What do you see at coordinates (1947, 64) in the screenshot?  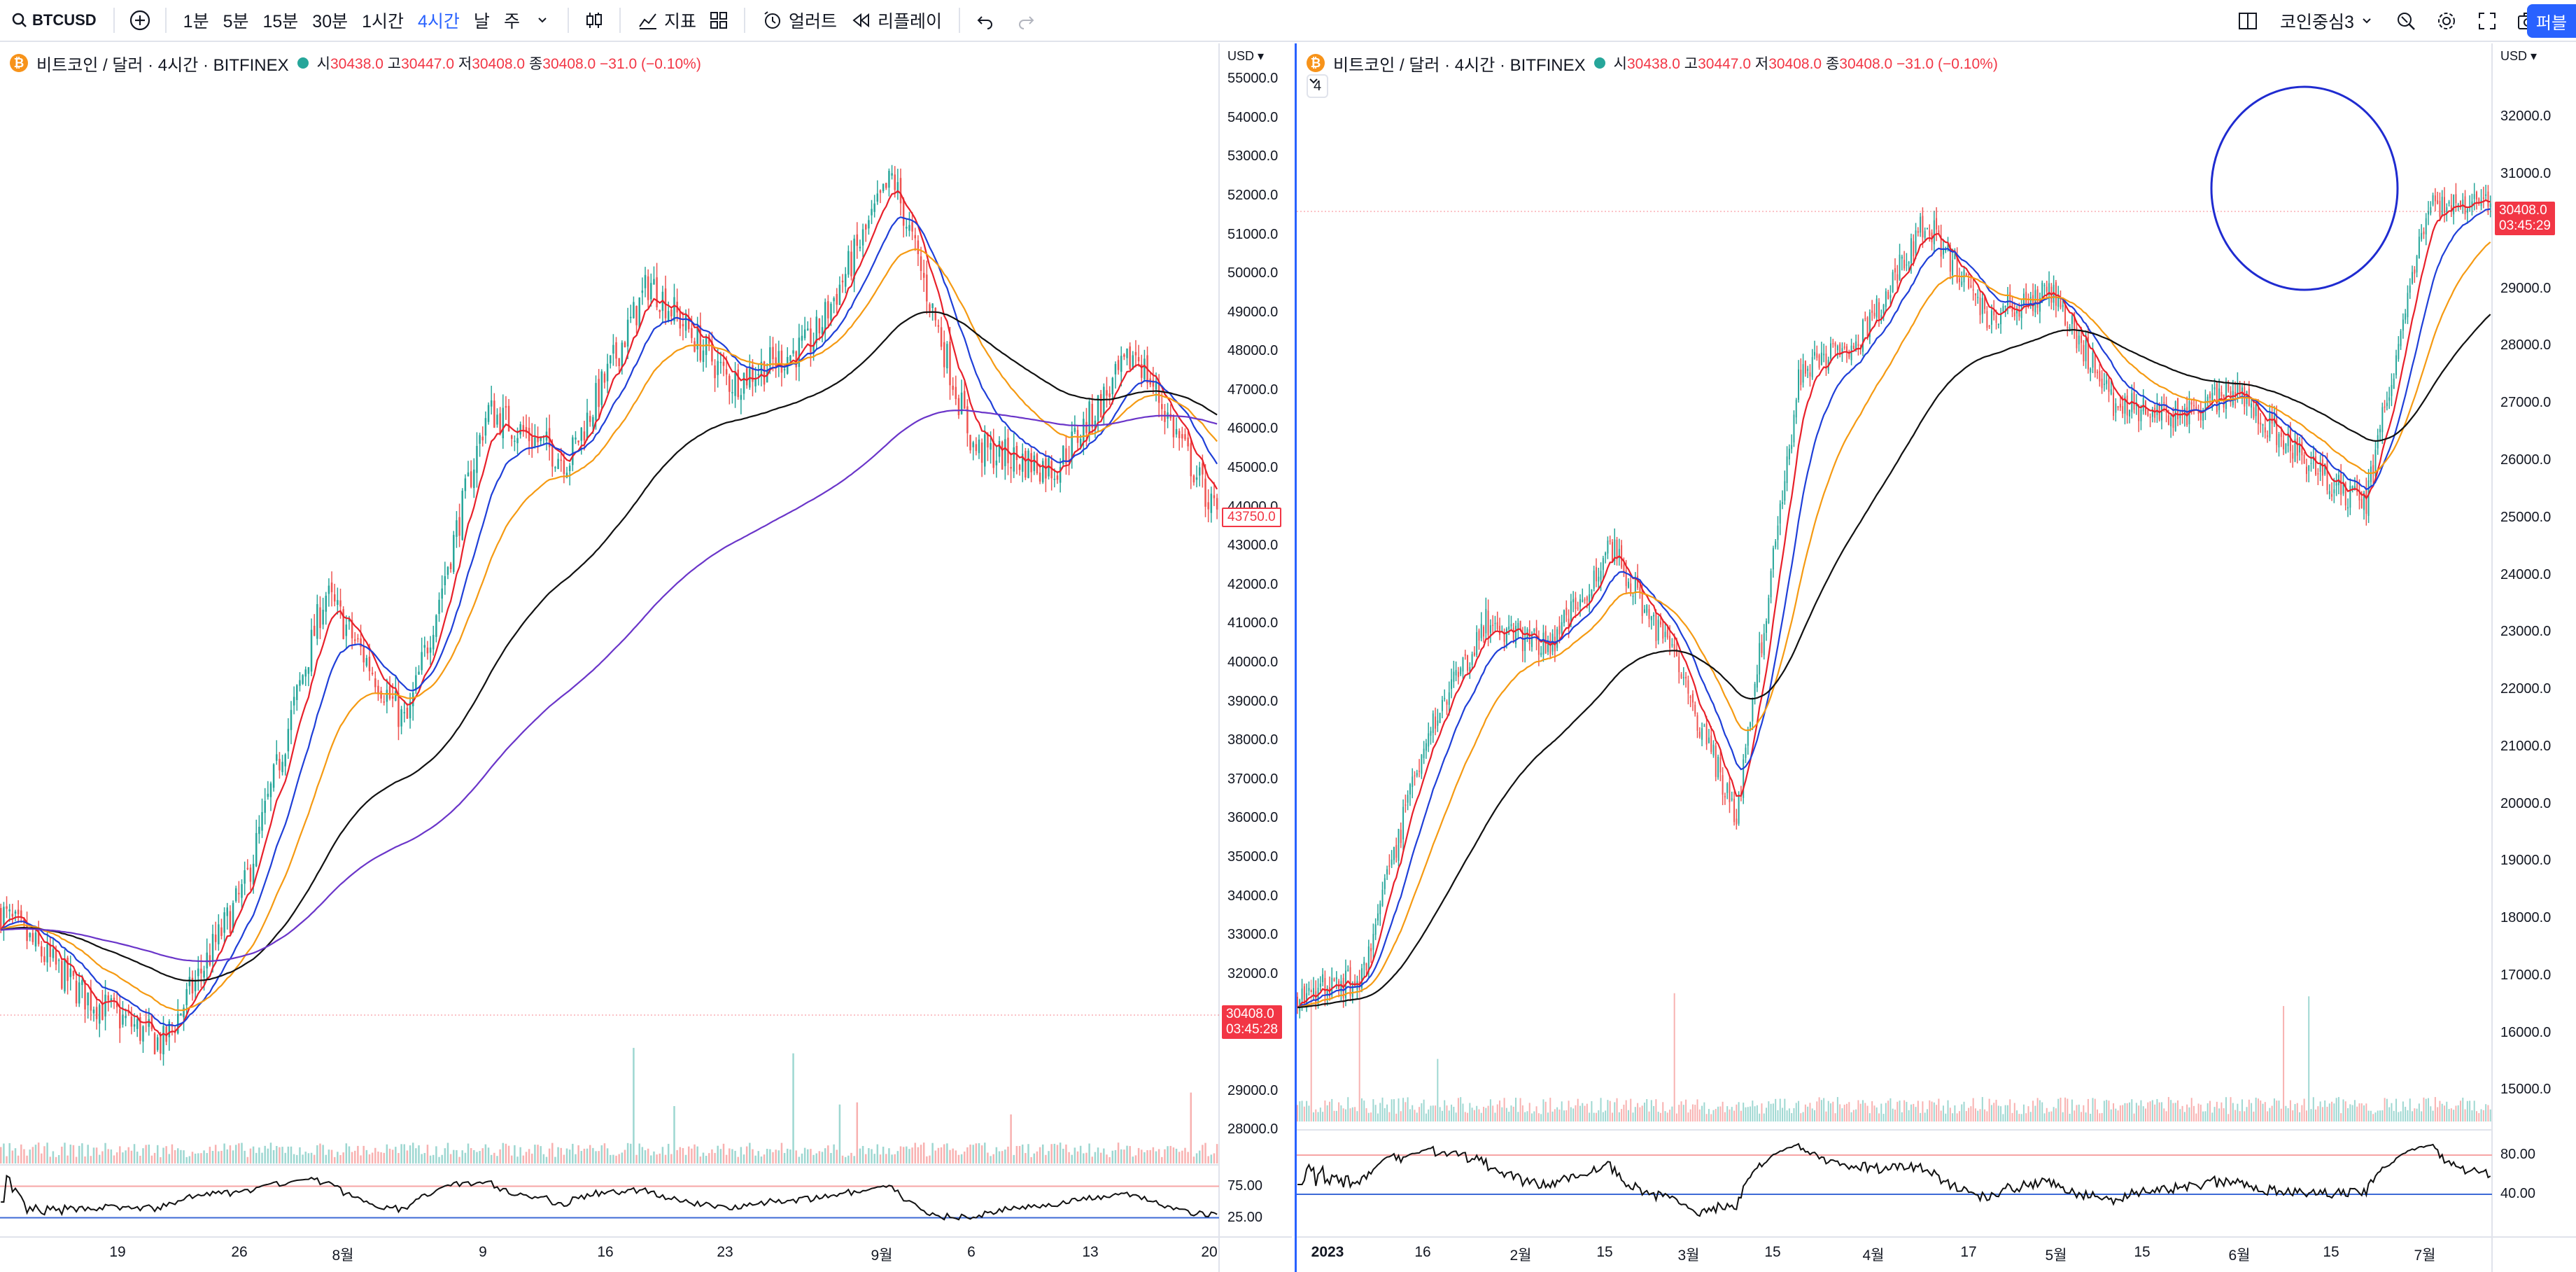 I see `change-value: −31.0 (−0.10%)` at bounding box center [1947, 64].